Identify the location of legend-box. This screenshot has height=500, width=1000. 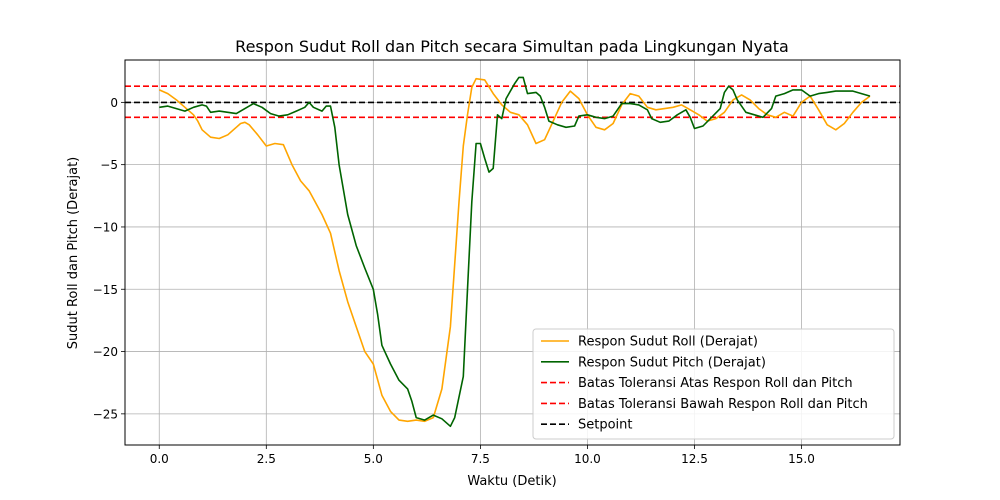
(713, 384).